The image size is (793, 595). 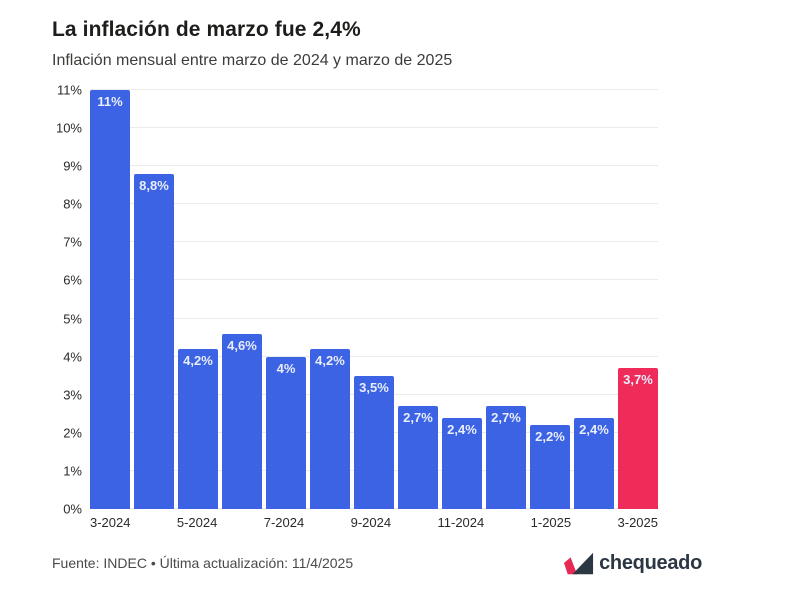 I want to click on y-tick-label: 8%, so click(x=72, y=204).